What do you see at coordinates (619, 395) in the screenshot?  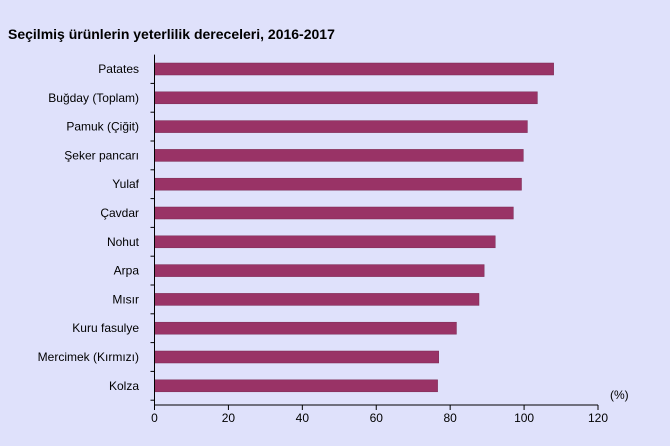 I see `unit-label: (%)` at bounding box center [619, 395].